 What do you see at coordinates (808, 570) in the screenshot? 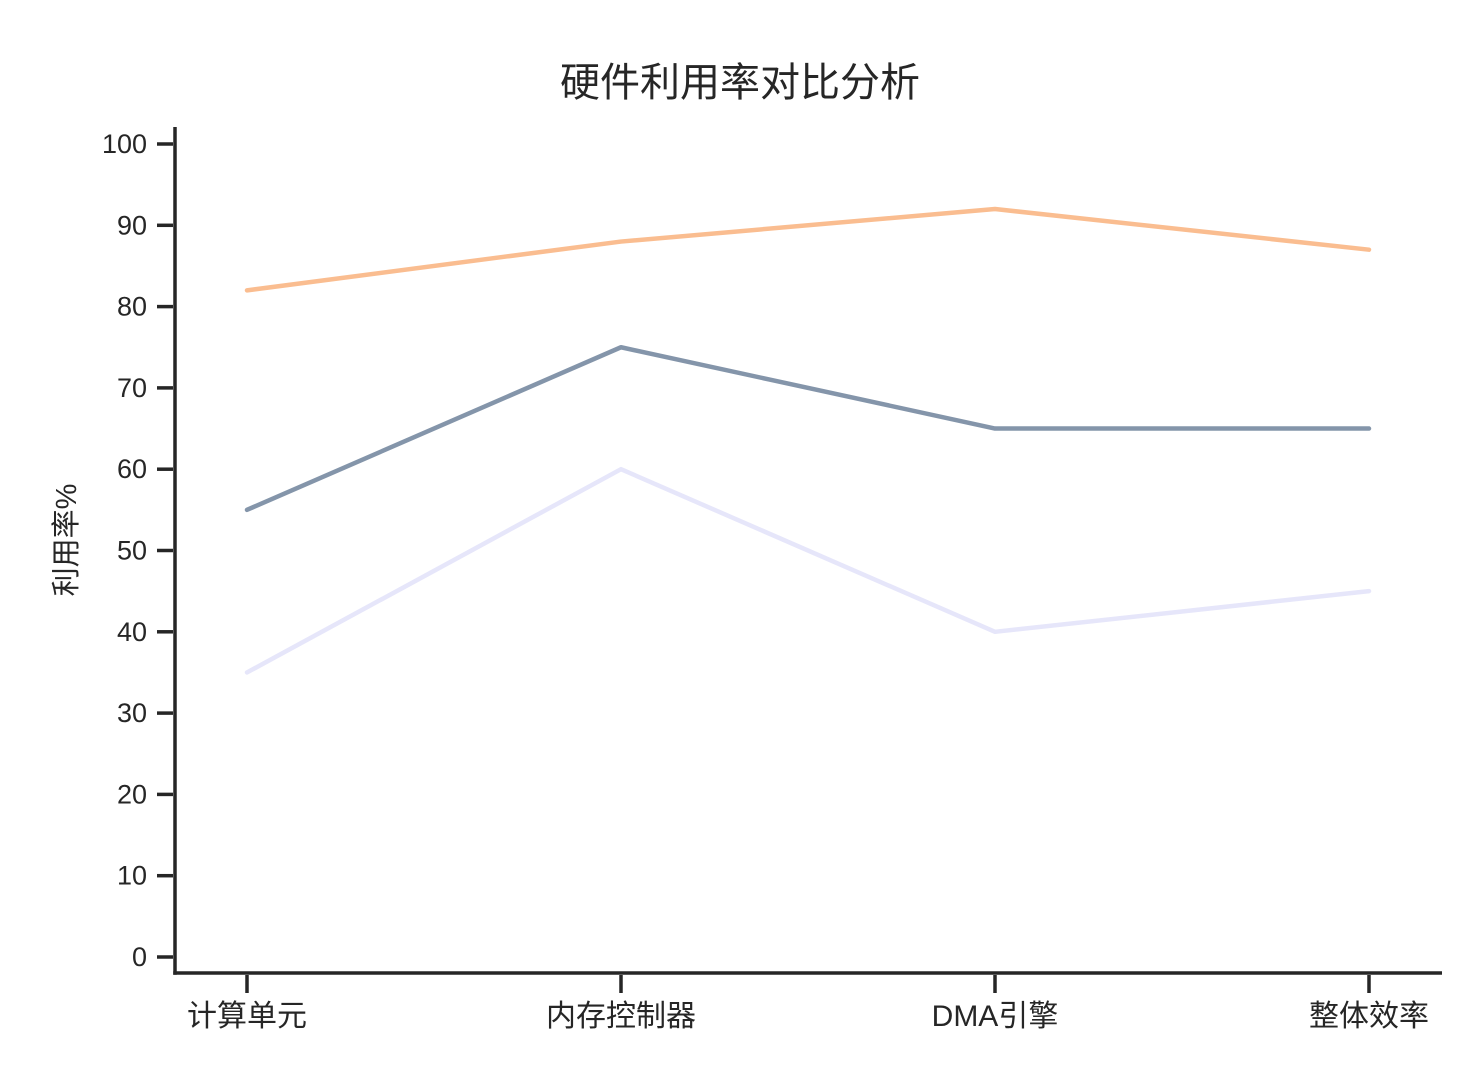
I see `series-line-lavender-line` at bounding box center [808, 570].